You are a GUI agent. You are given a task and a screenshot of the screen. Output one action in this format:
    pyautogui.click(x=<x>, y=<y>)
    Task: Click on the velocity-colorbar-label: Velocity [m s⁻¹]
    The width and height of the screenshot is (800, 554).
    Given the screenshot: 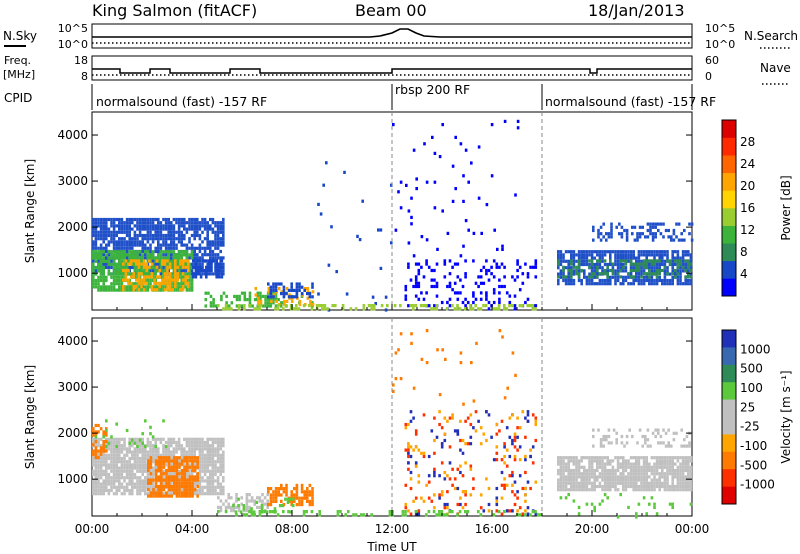 What is the action you would take?
    pyautogui.click(x=786, y=416)
    